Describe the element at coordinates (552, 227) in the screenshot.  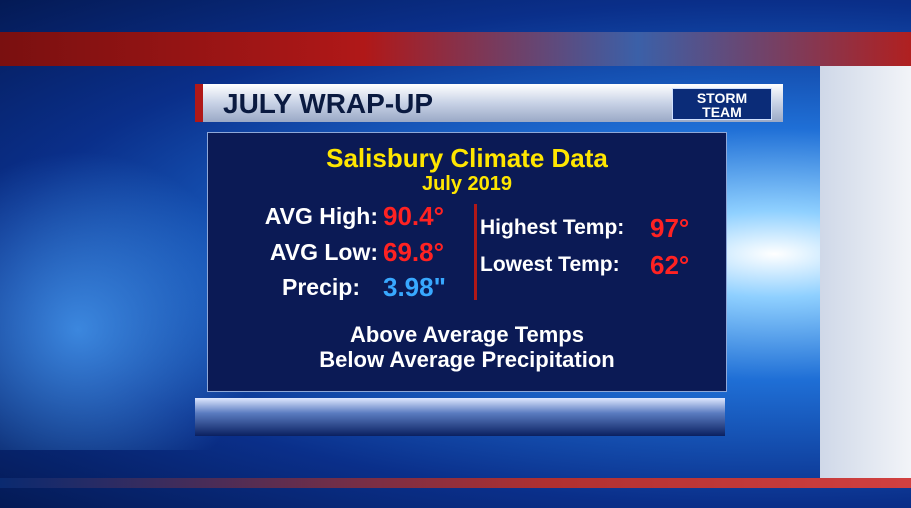
I see `stat-label: Highest Temp:` at that location.